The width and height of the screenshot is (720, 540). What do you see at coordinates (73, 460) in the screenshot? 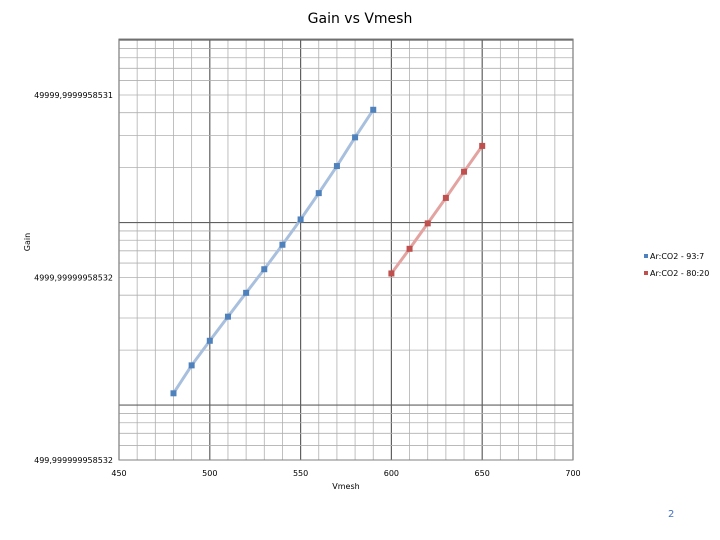
I see `y-tick-label: 499,999999958532` at bounding box center [73, 460].